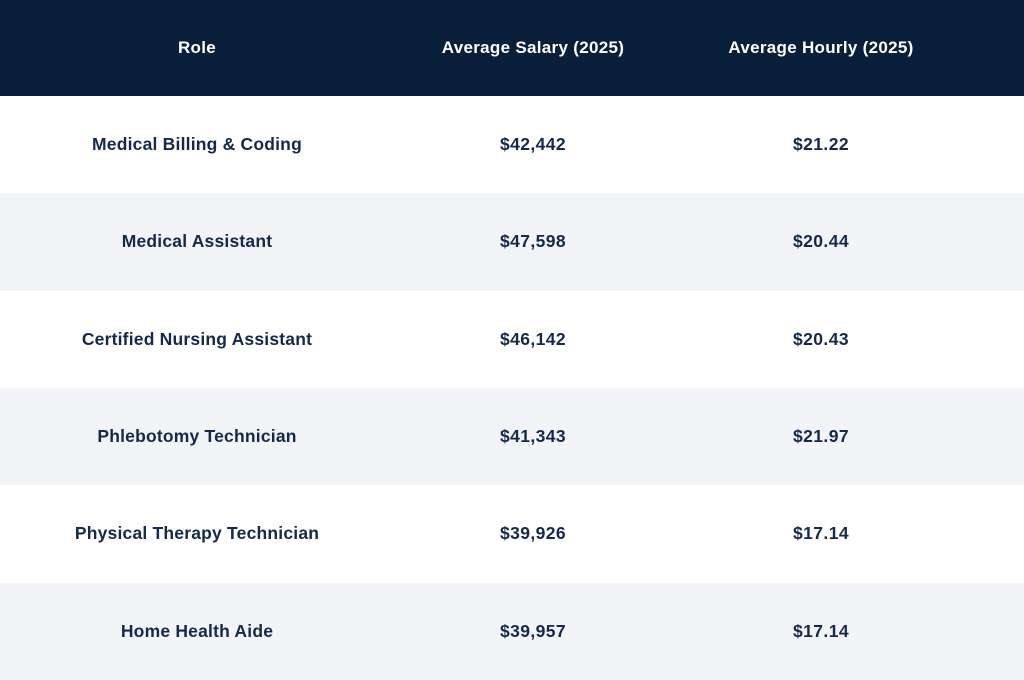  Describe the element at coordinates (533, 144) in the screenshot. I see `salary-cell: $42,442` at that location.